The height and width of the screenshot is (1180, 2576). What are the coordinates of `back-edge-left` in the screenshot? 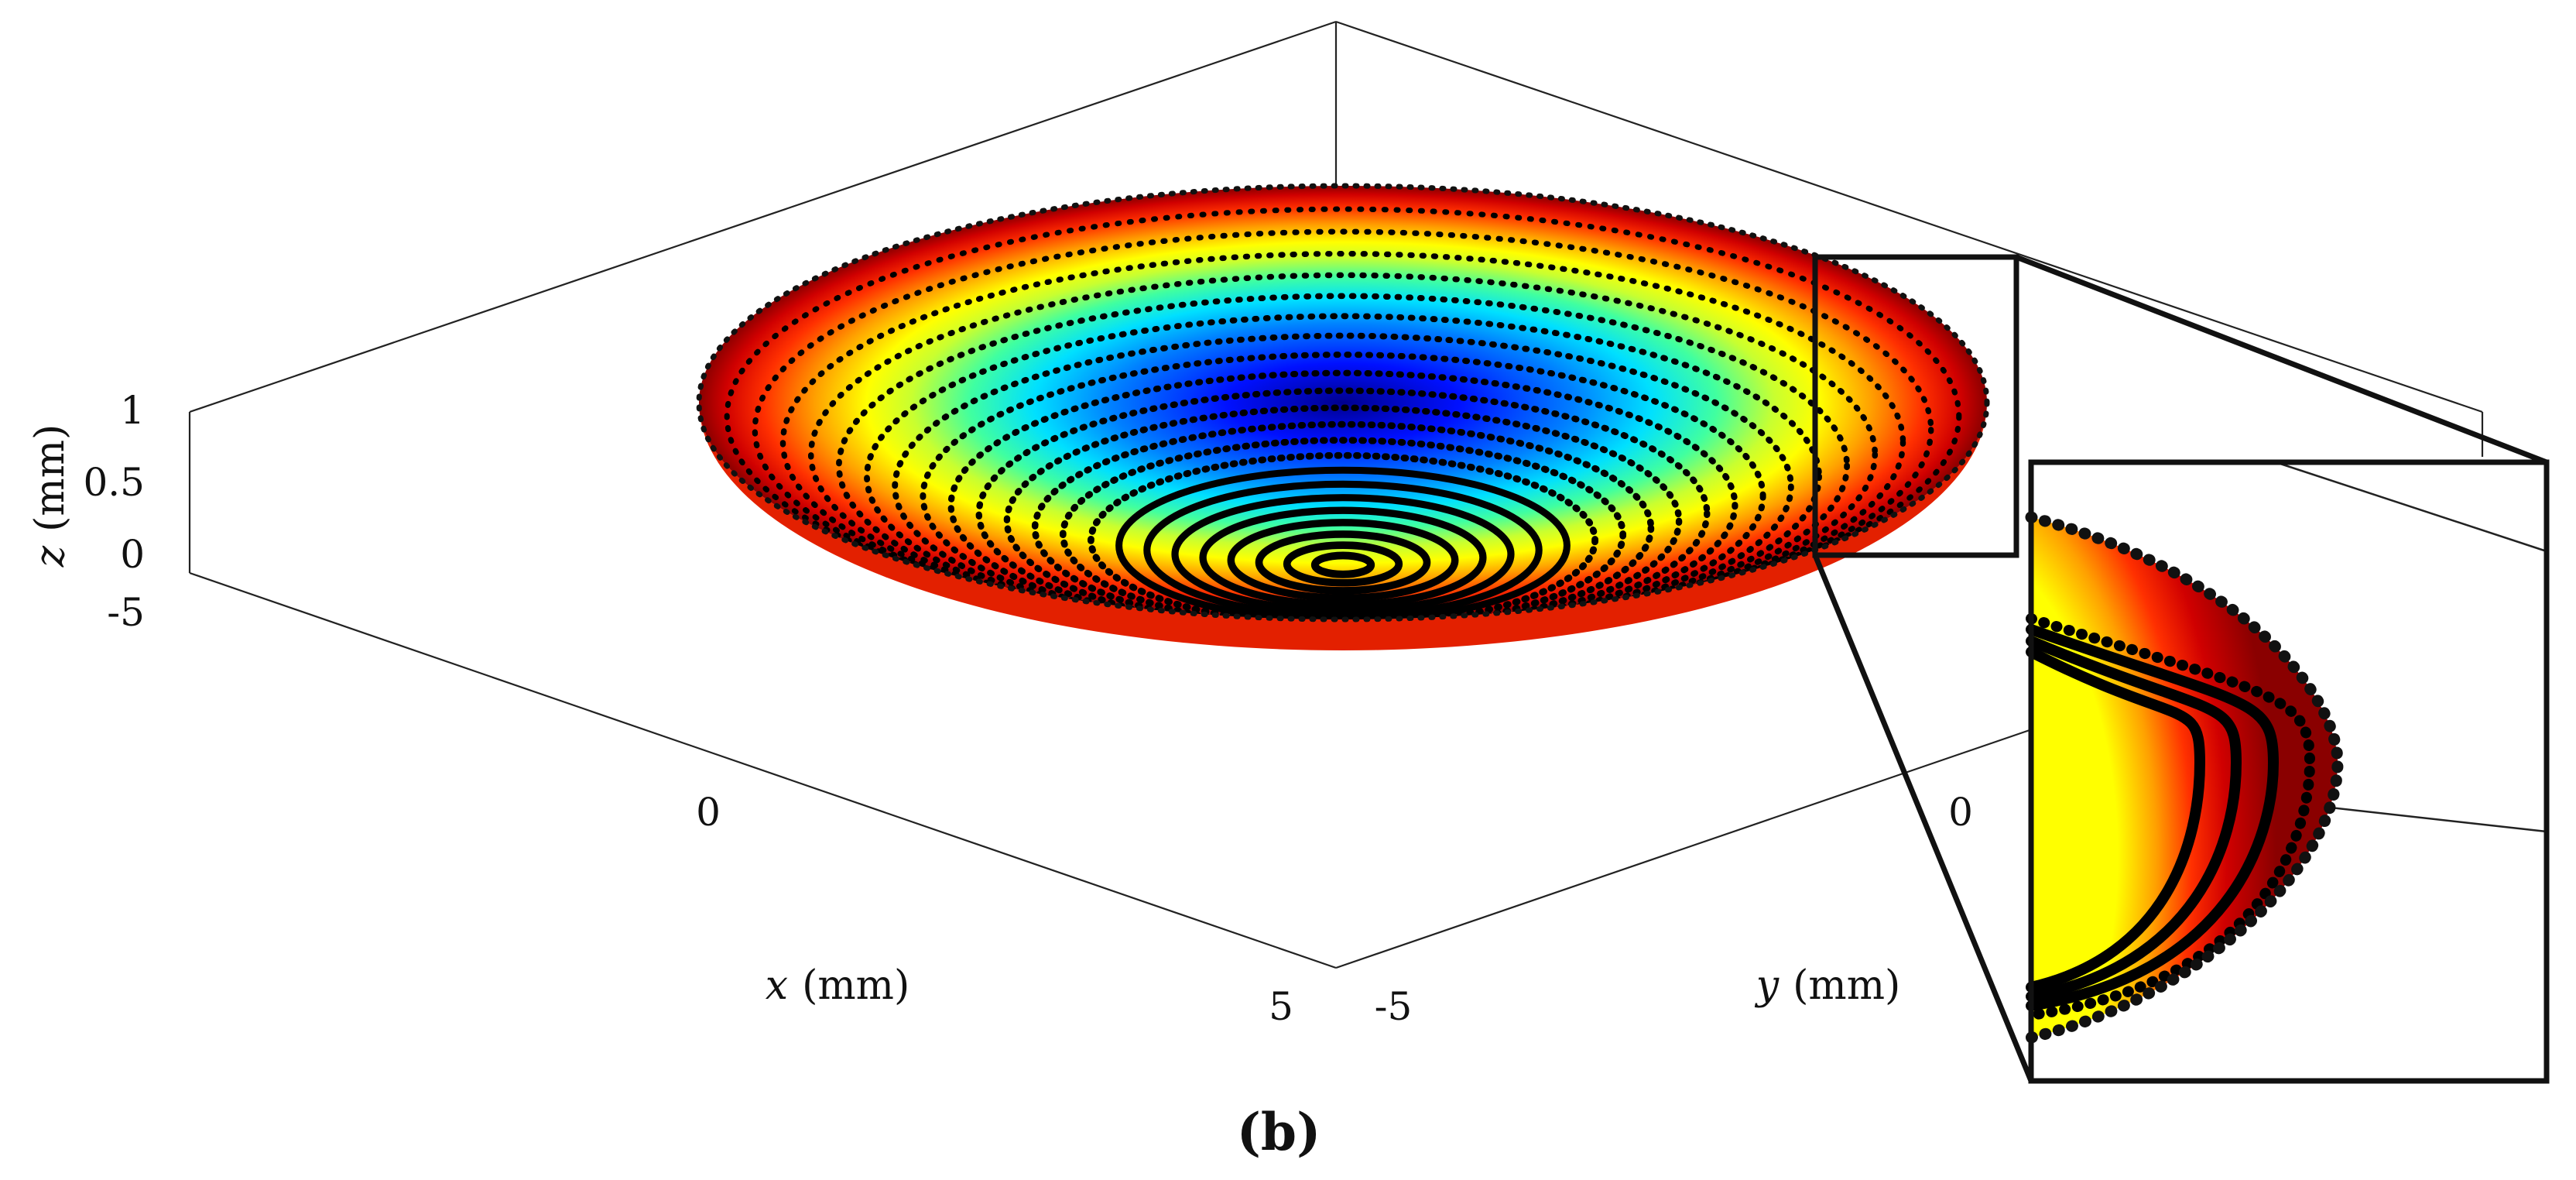 It's located at (763, 216).